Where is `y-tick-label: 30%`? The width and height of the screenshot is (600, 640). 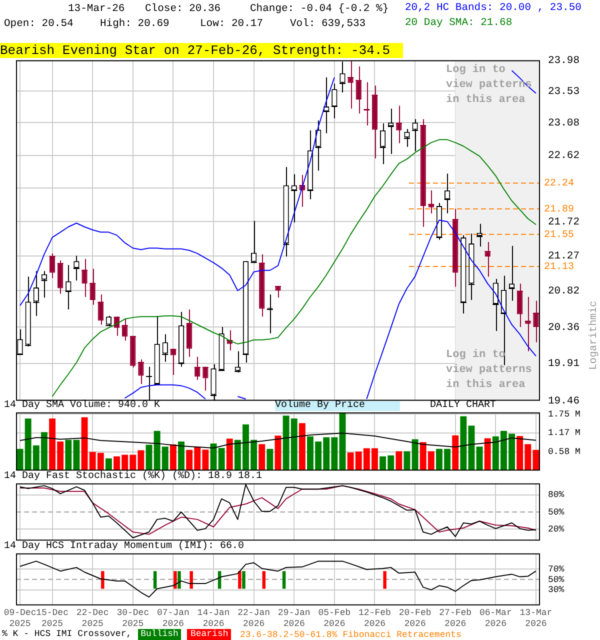 y-tick-label: 30% is located at coordinates (556, 590).